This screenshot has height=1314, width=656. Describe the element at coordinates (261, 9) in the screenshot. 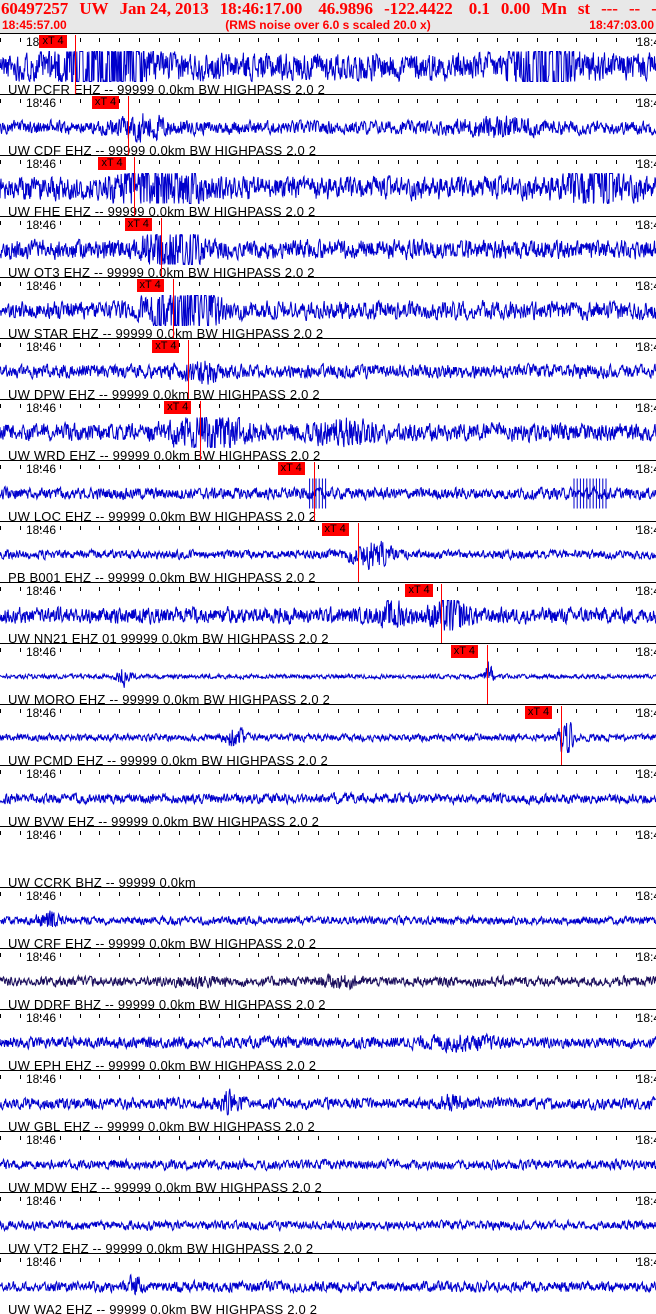

I see `event-time: 18:46:17.00` at that location.